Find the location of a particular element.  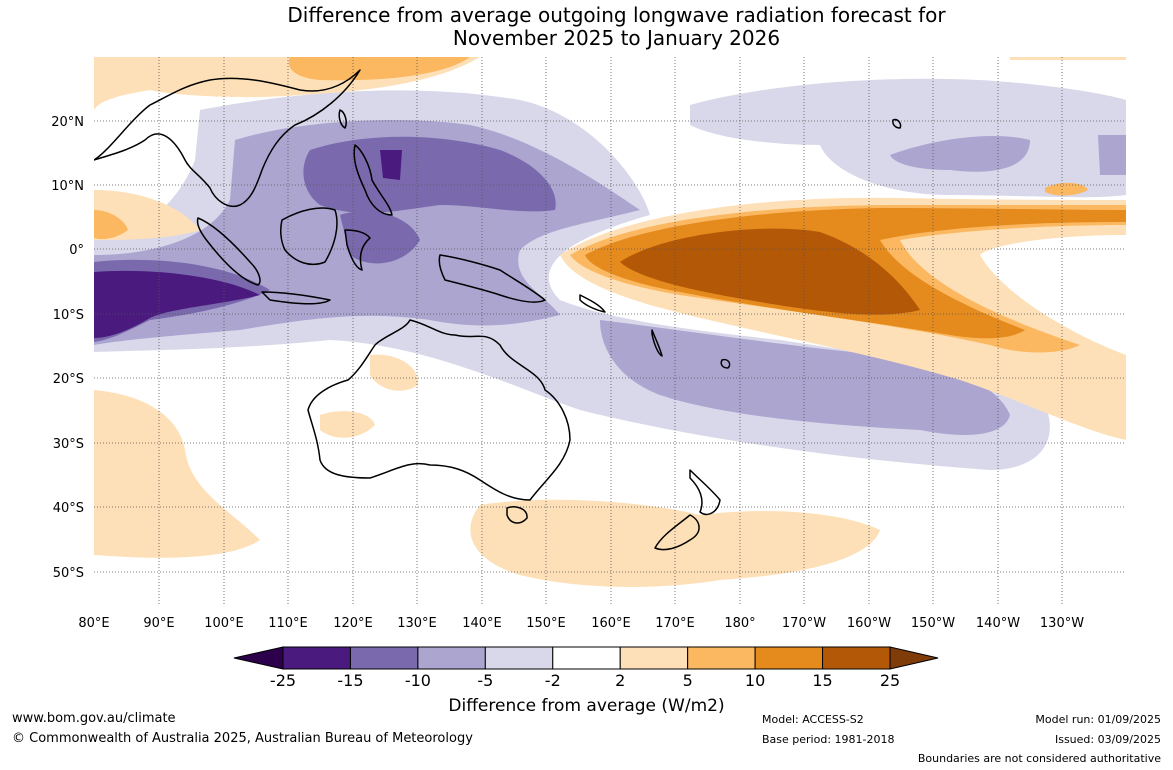

field-mid-purple-east is located at coordinates (1112, 155).